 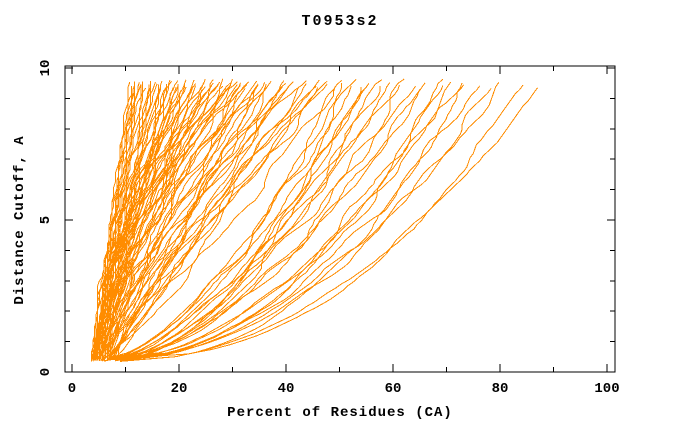 What do you see at coordinates (46, 68) in the screenshot?
I see `y-tick-label: 10` at bounding box center [46, 68].